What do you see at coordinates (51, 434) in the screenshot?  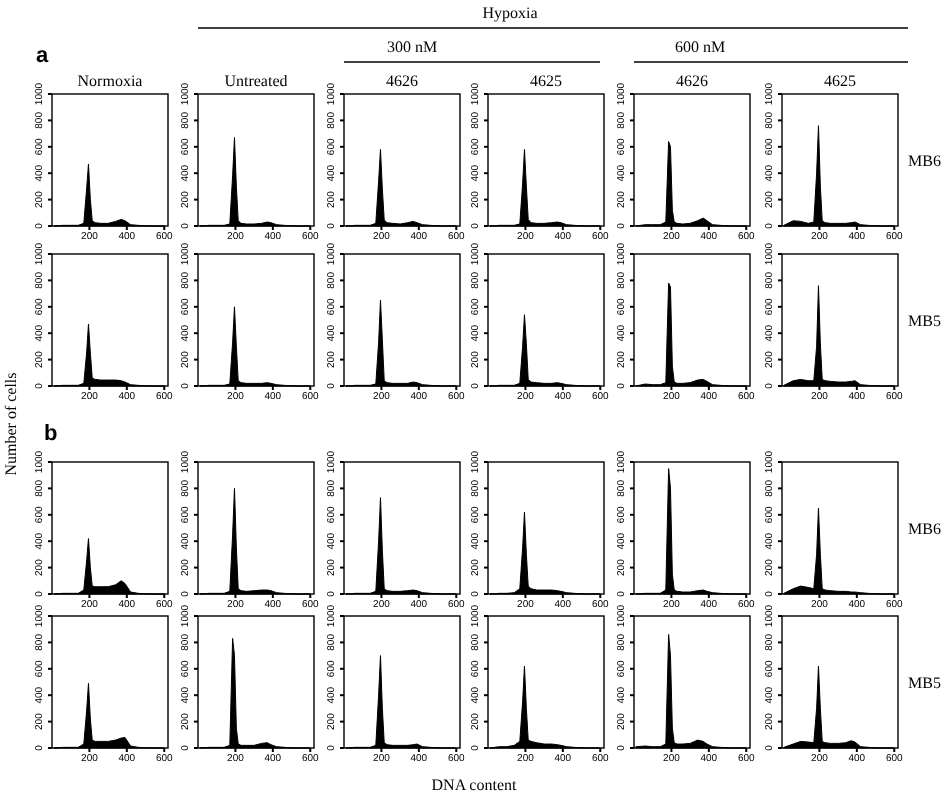 I see `text: b` at bounding box center [51, 434].